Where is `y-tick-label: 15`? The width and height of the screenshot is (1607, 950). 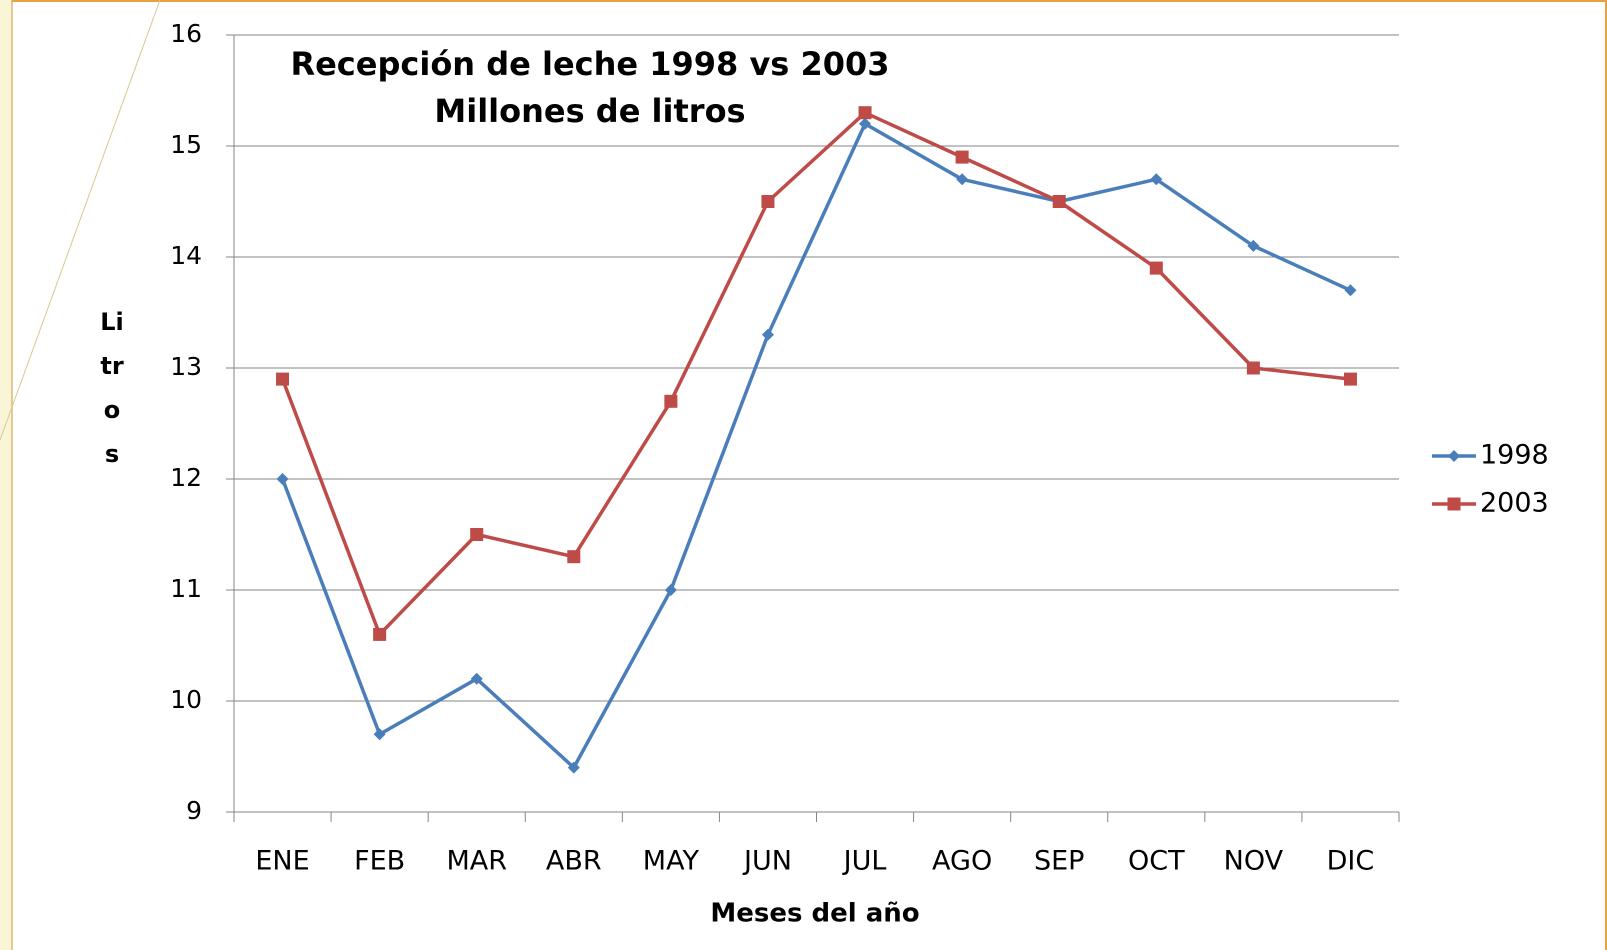
y-tick-label: 15 is located at coordinates (186, 144).